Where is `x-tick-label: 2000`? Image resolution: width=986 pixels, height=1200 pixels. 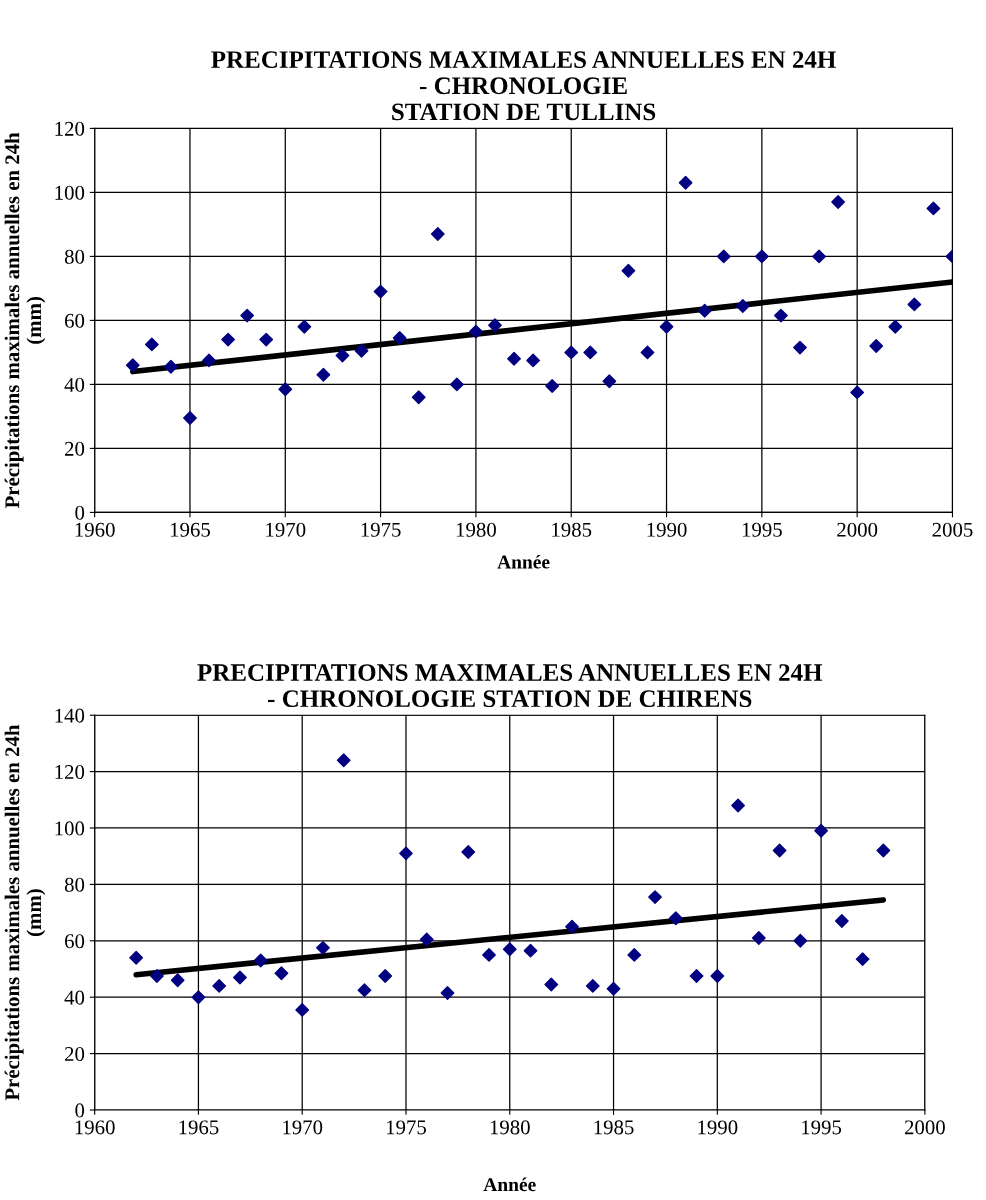
x-tick-label: 2000 is located at coordinates (924, 1127).